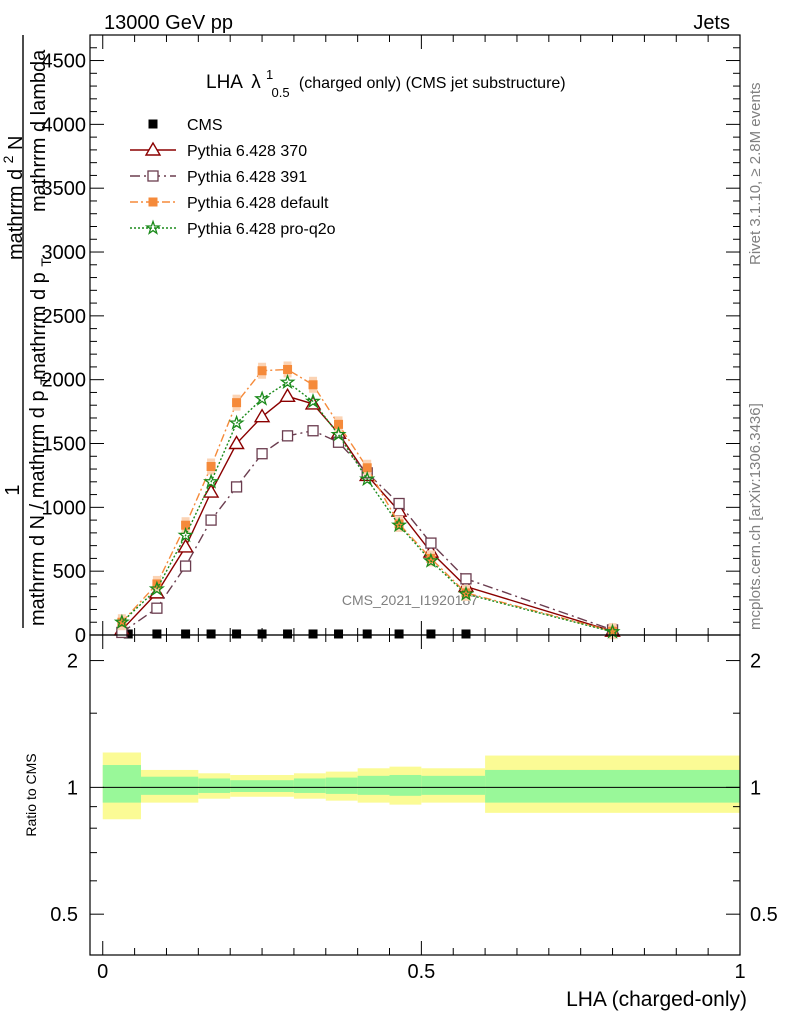 The width and height of the screenshot is (786, 1024). Describe the element at coordinates (656, 999) in the screenshot. I see `x-axis-label: LHA (charged-only)` at that location.